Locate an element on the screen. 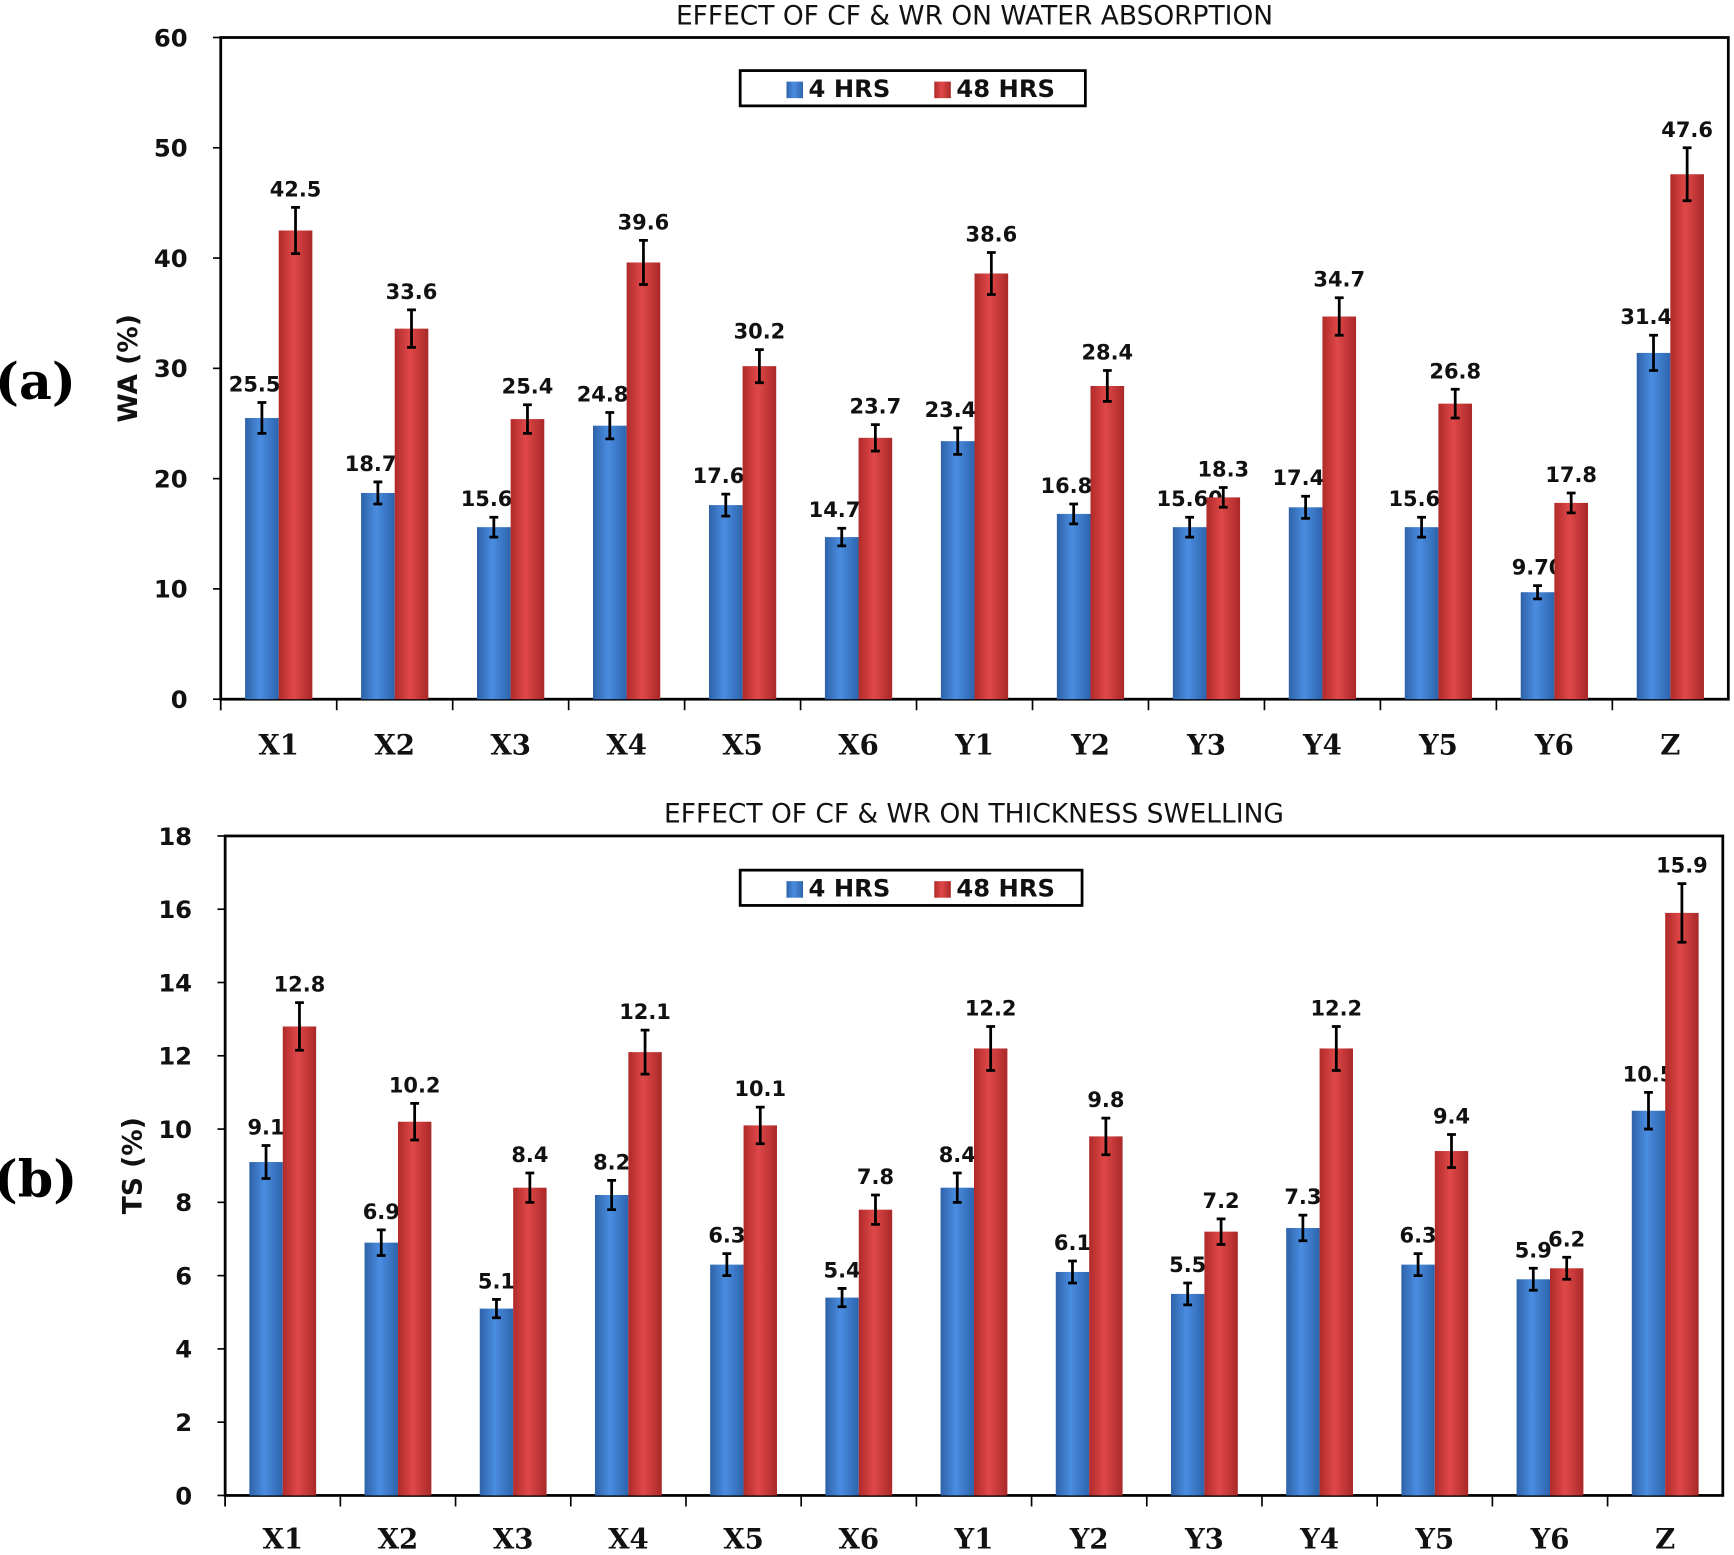  y-tick-label: 16 is located at coordinates (175, 909).